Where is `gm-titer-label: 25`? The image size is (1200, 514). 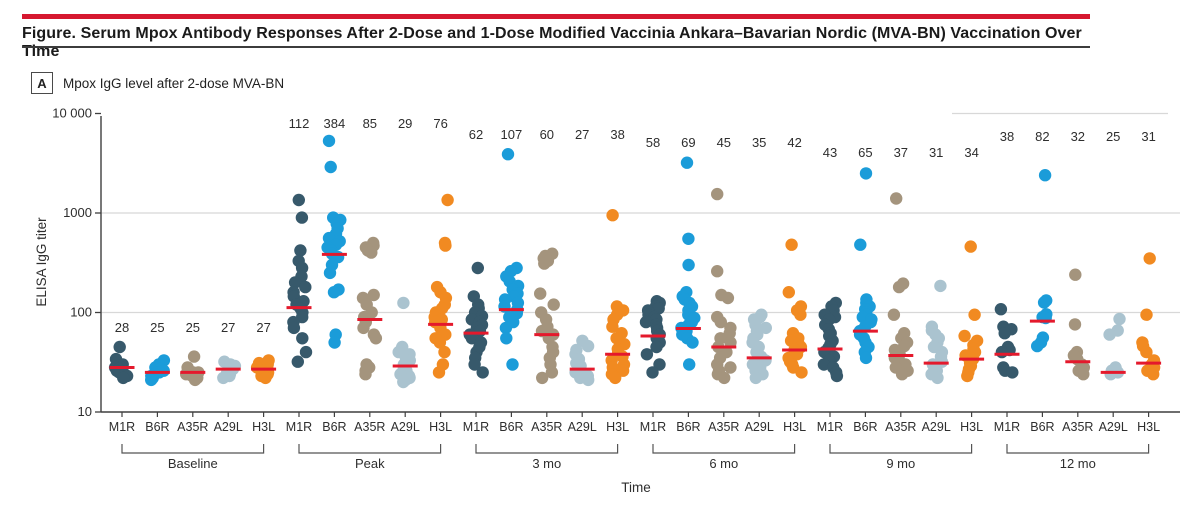
gm-titer-label: 25 is located at coordinates (1113, 136).